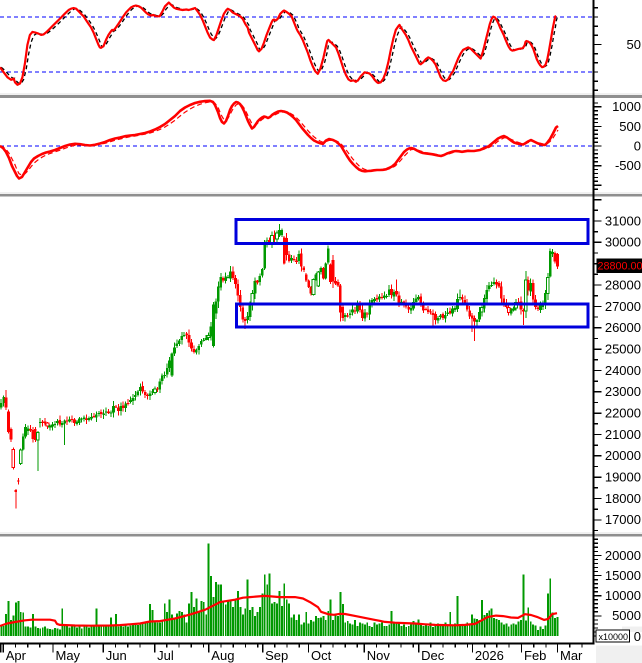  What do you see at coordinates (571, 655) in the screenshot?
I see `svg-text: Mar` at bounding box center [571, 655].